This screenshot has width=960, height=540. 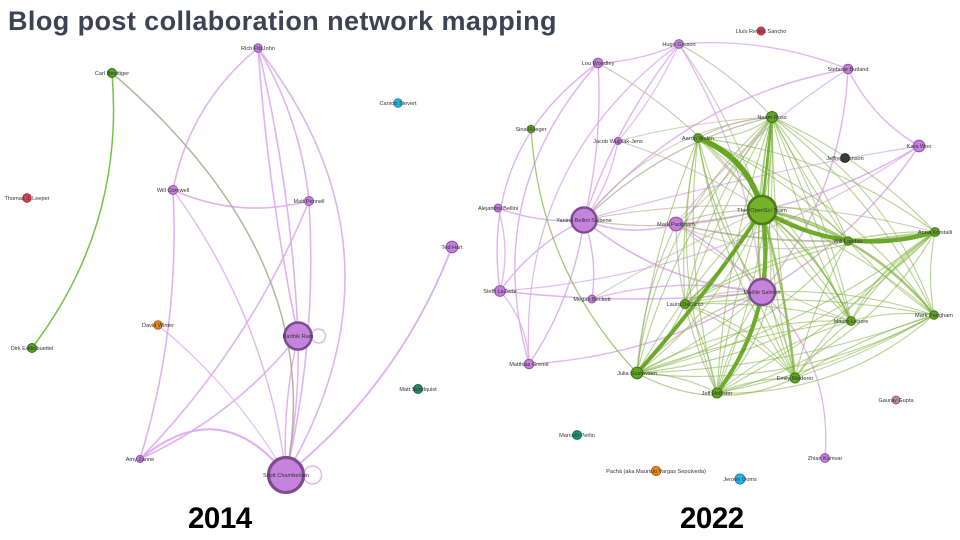 What do you see at coordinates (847, 70) in the screenshot?
I see `svg-text: Stefanie Butland` at bounding box center [847, 70].